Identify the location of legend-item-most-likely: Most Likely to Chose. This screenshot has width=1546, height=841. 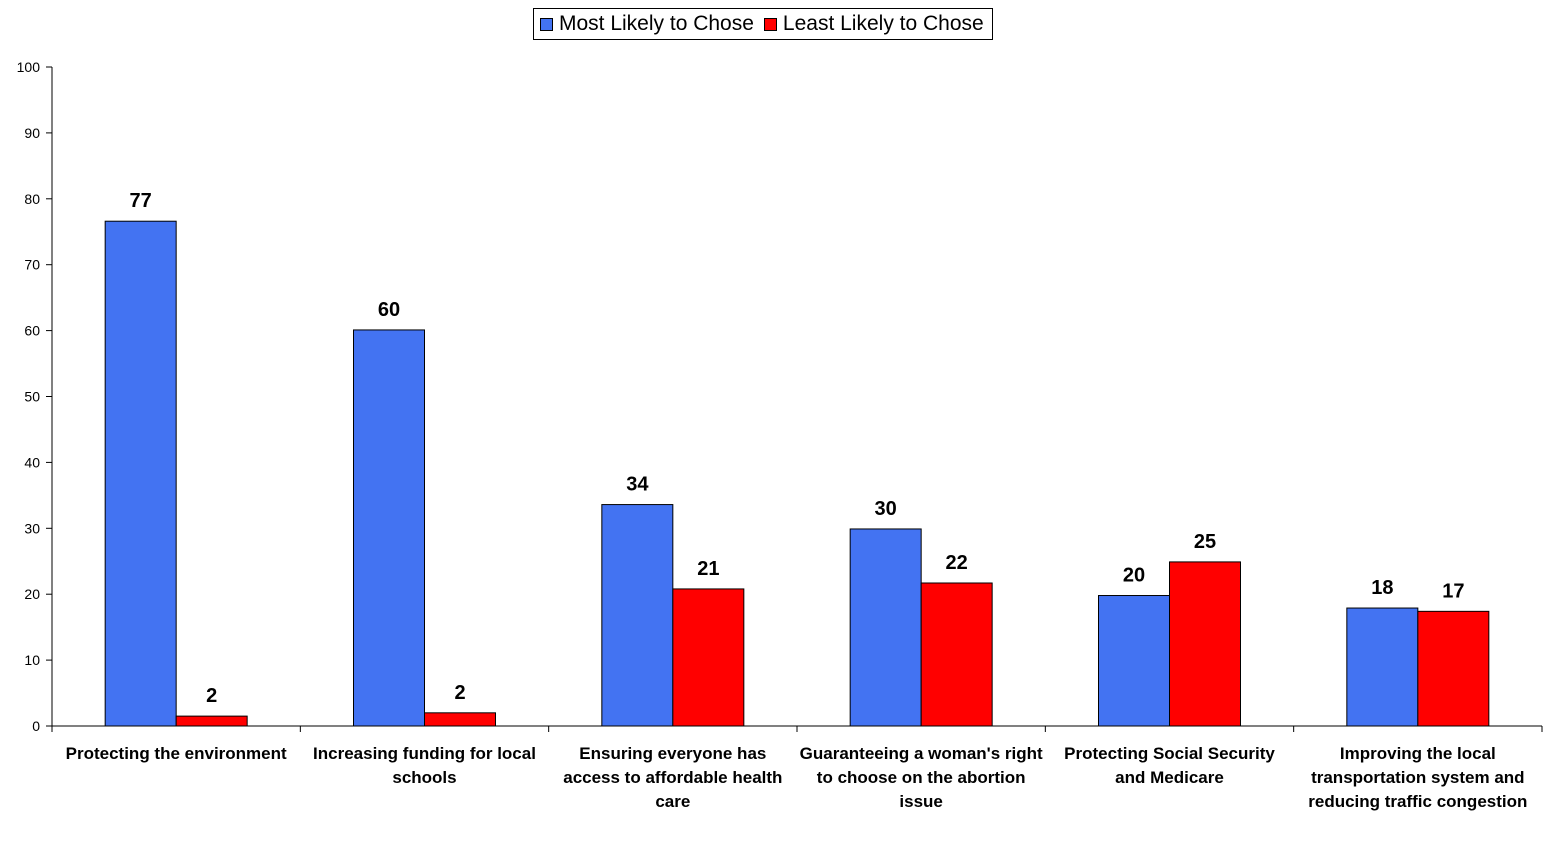
(647, 24).